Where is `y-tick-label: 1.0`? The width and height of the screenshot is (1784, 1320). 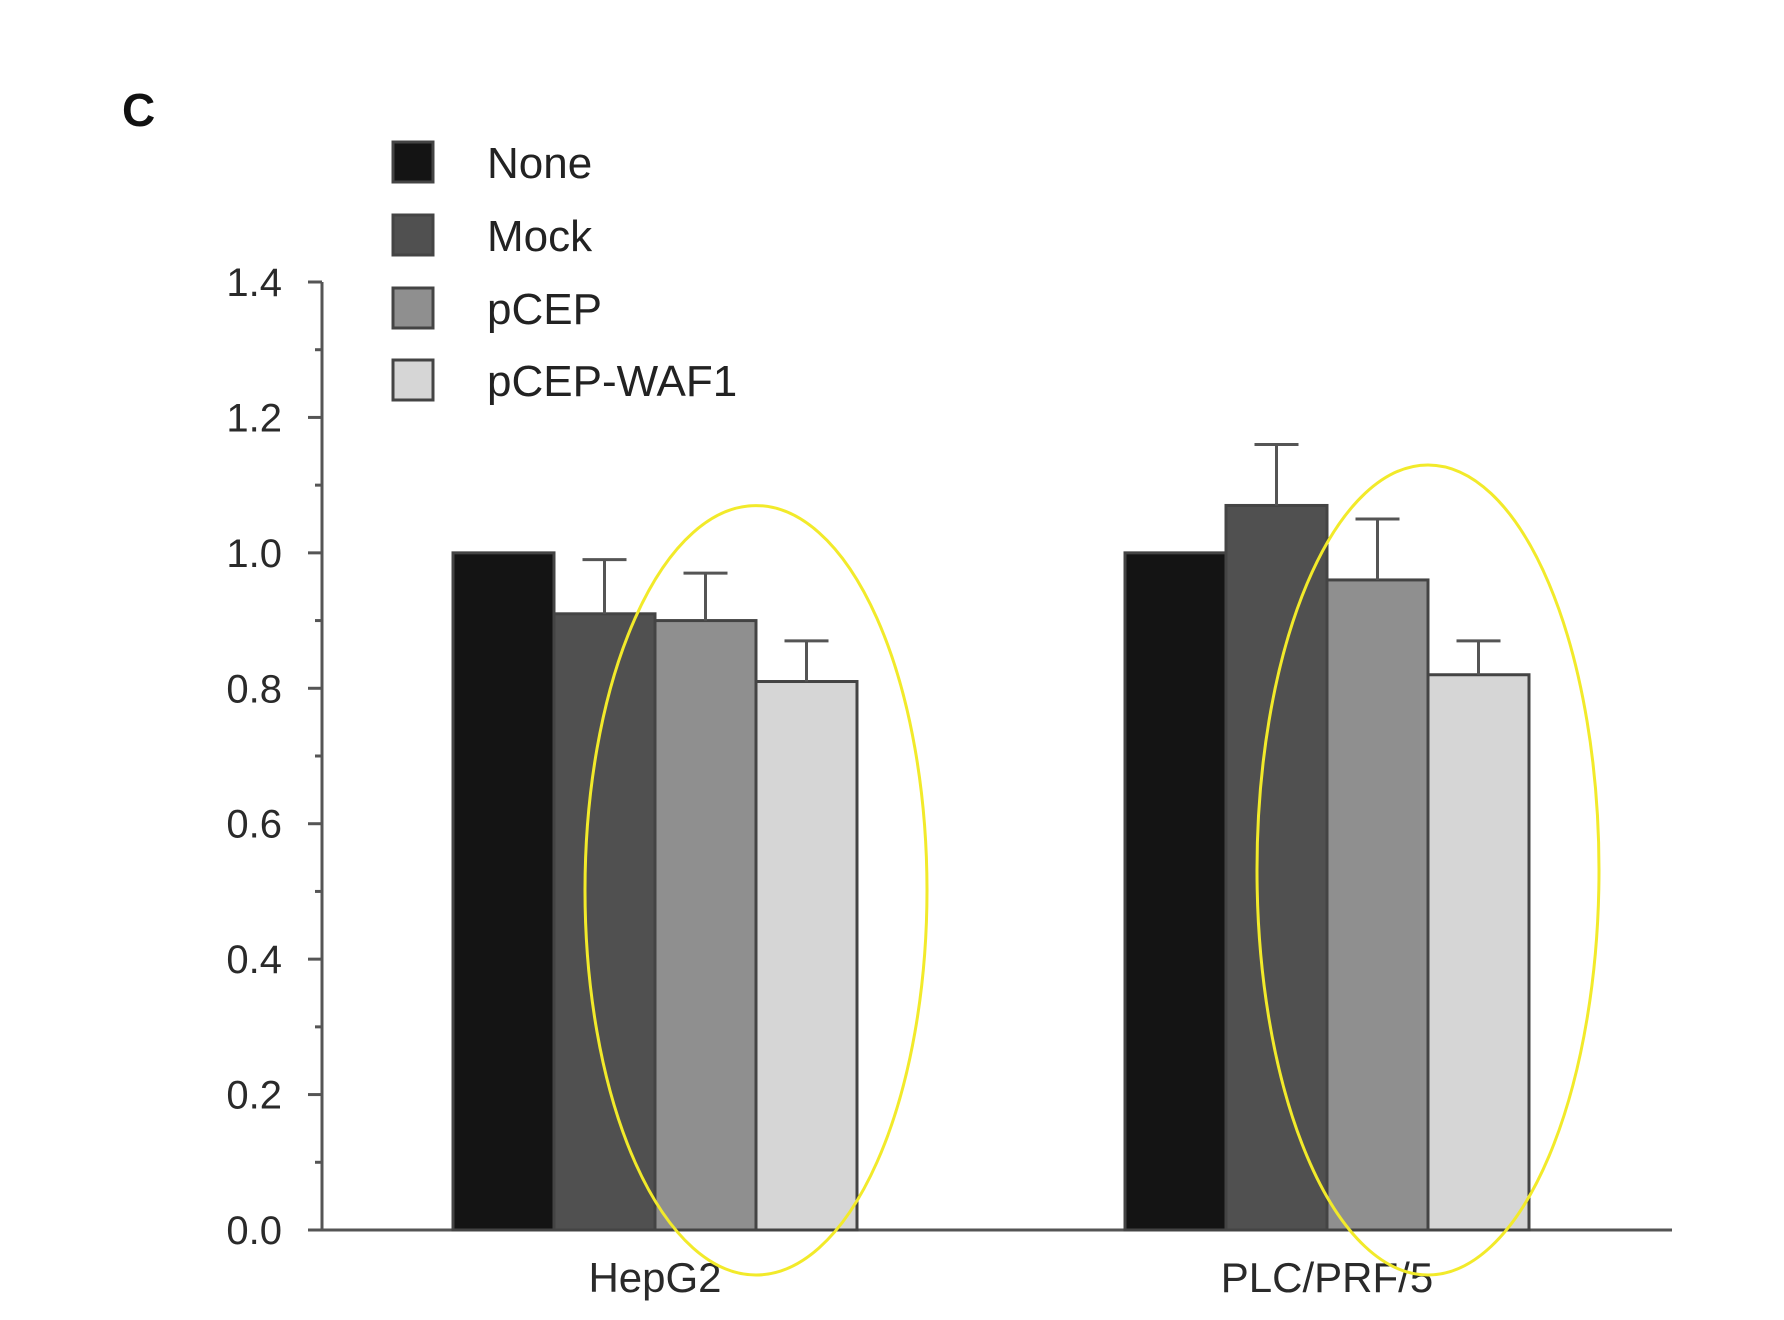 y-tick-label: 1.0 is located at coordinates (254, 554).